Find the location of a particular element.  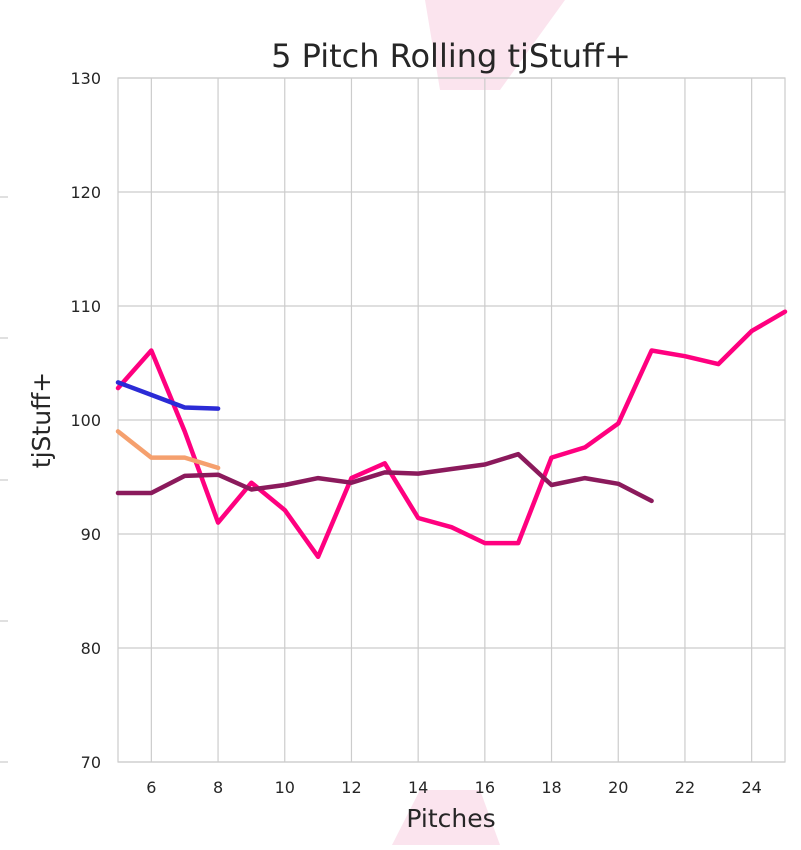

x-tick-label: 22 is located at coordinates (685, 787).